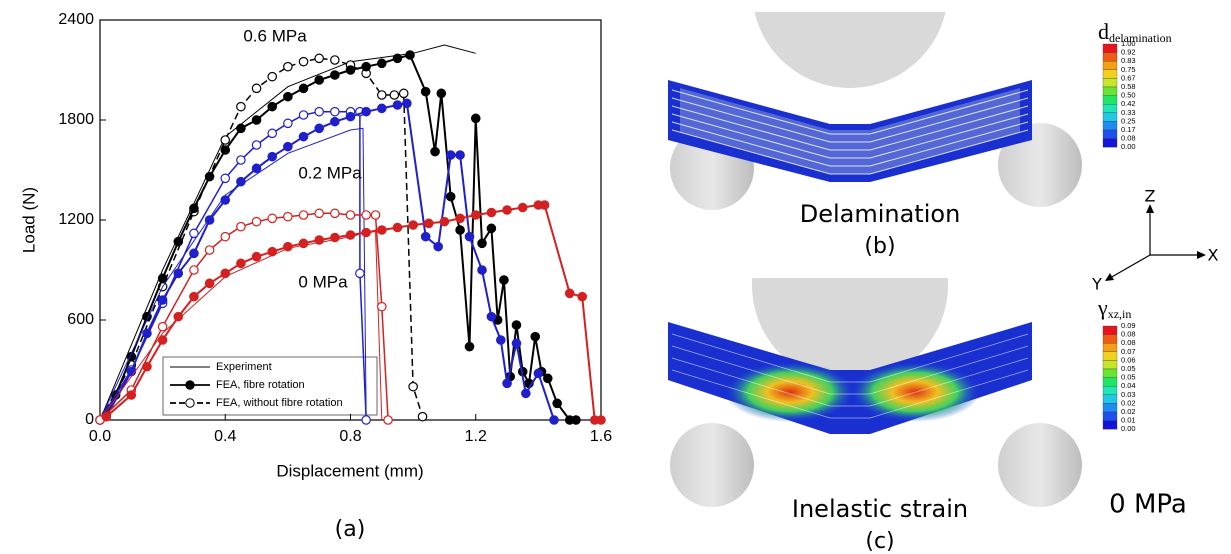 The image size is (1231, 554). Describe the element at coordinates (875, 111) in the screenshot. I see `scene-b` at that location.